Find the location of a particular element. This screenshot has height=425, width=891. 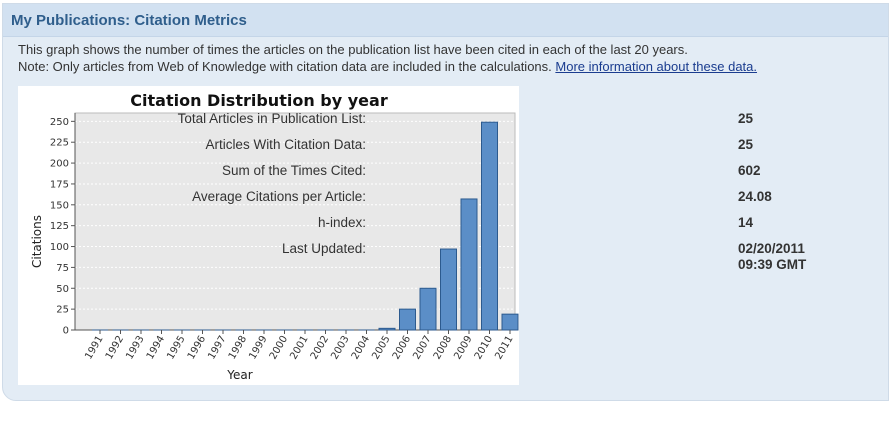

y-tick-label: 75 is located at coordinates (62, 268).